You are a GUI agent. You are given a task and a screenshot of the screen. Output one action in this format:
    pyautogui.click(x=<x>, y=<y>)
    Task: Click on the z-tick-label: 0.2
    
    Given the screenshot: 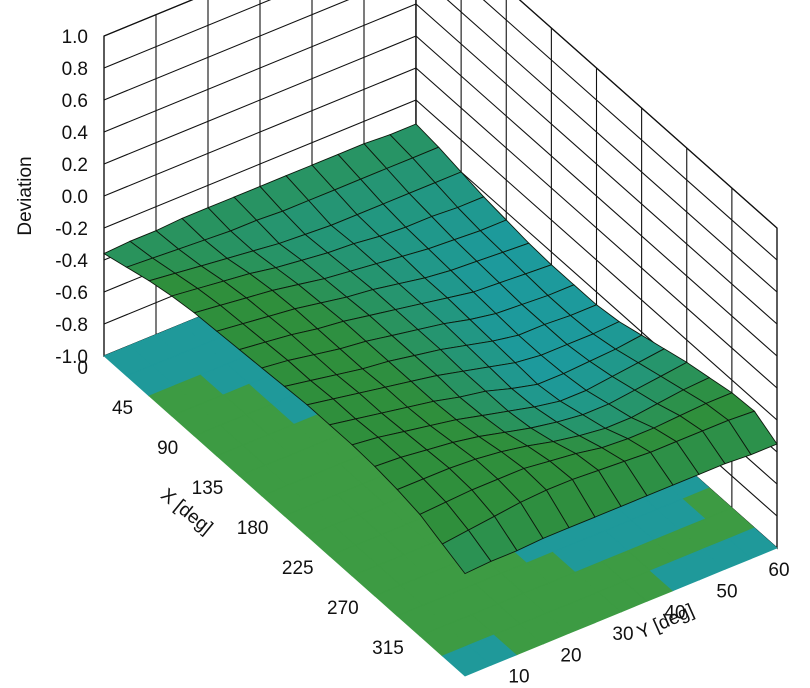 What is the action you would take?
    pyautogui.click(x=75, y=165)
    